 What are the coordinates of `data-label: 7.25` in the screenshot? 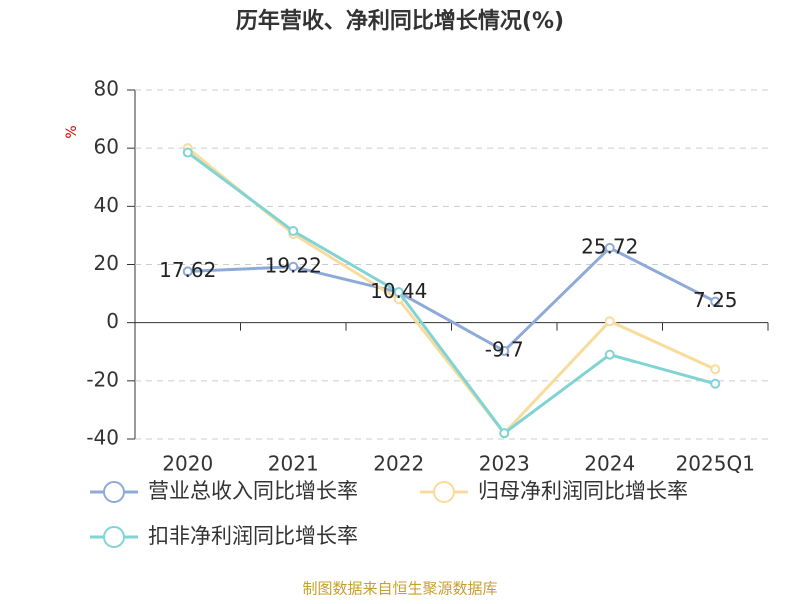 It's located at (715, 300).